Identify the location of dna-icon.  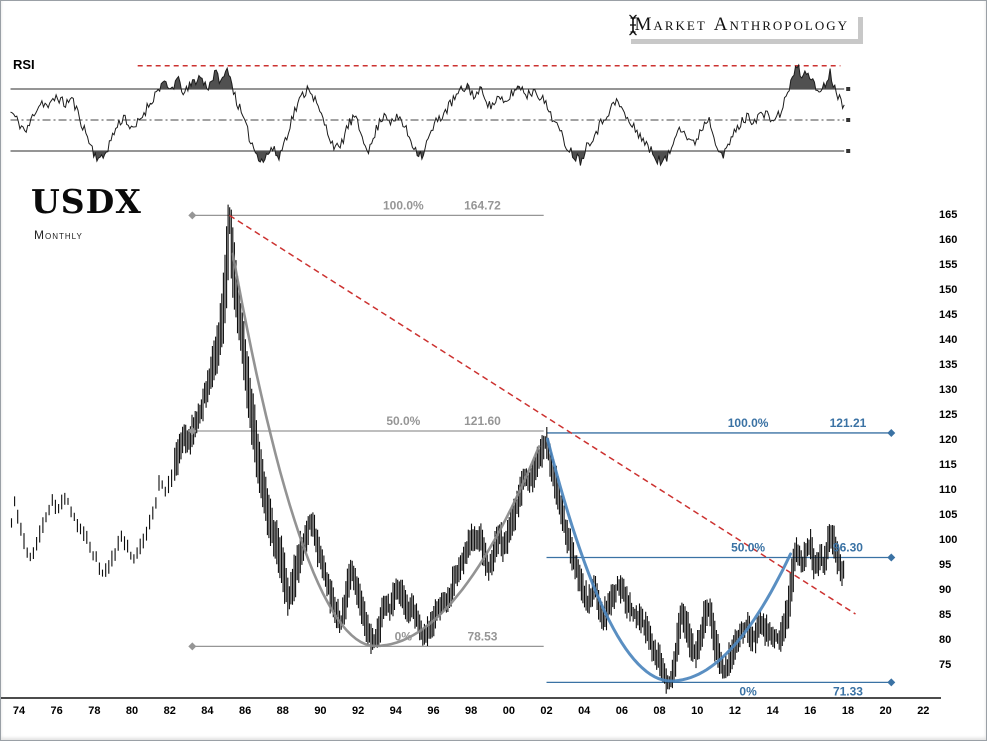
(632, 25).